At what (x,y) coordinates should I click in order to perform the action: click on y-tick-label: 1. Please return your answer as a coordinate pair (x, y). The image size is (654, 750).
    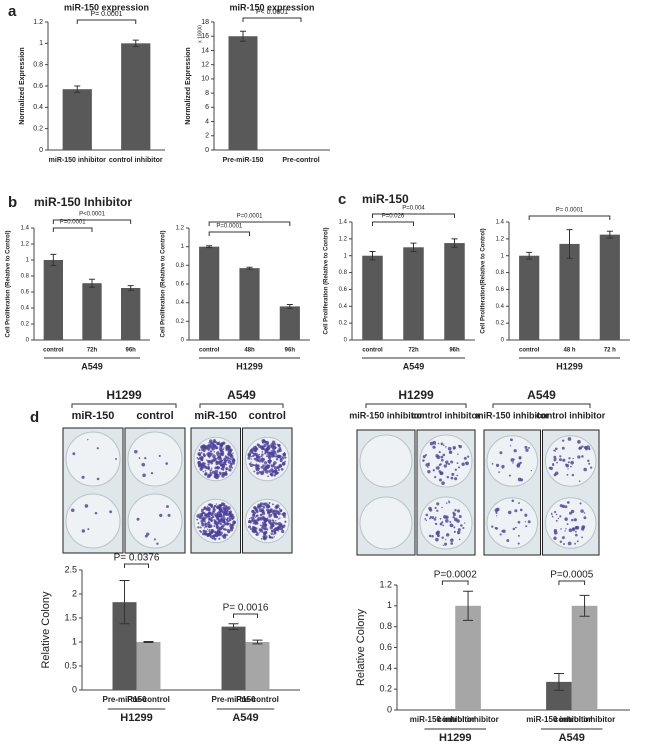
    Looking at the image, I should click on (389, 605).